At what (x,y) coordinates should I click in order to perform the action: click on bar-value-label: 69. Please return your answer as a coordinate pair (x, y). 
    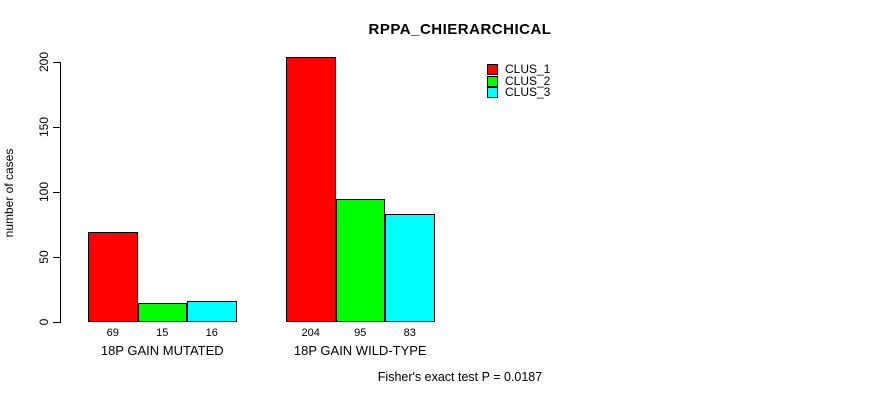
    Looking at the image, I should click on (112, 333).